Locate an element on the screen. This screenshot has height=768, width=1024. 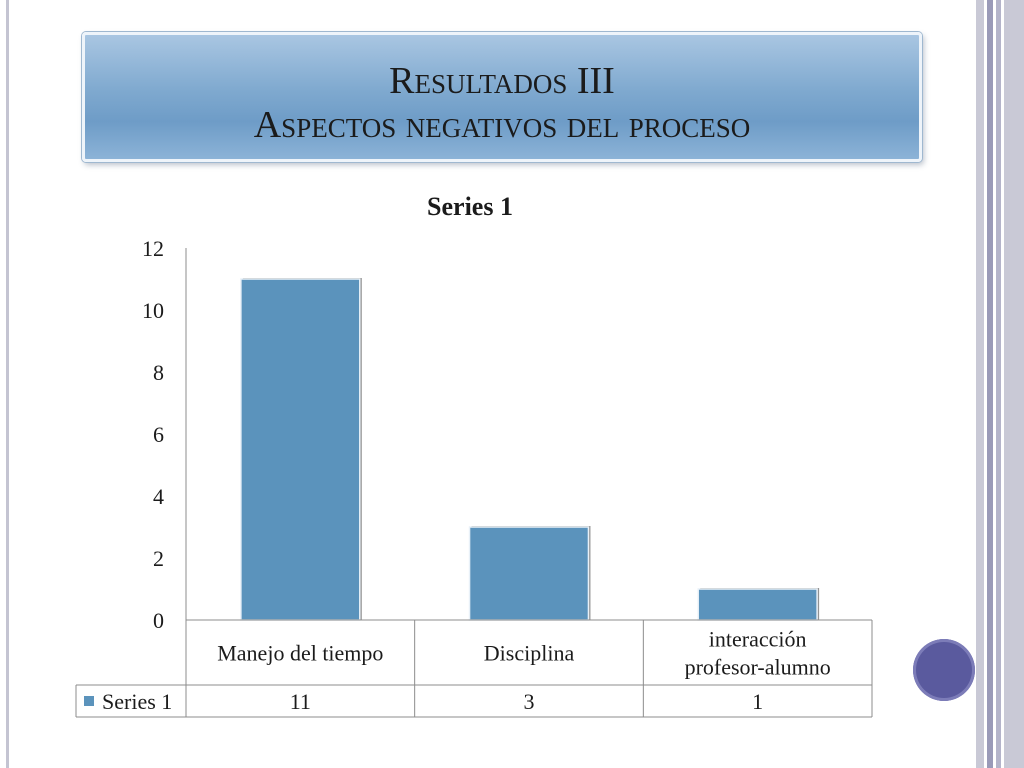
y-tick-label: 10 is located at coordinates (153, 310).